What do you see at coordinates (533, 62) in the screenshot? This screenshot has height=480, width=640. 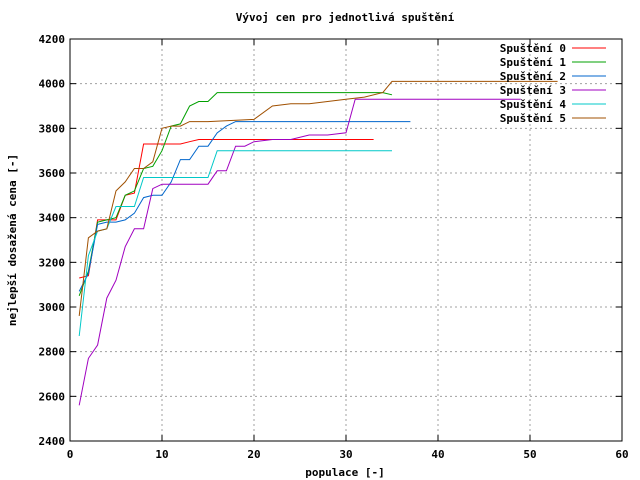 I see `legend-label-1: Spuštění 1` at bounding box center [533, 62].